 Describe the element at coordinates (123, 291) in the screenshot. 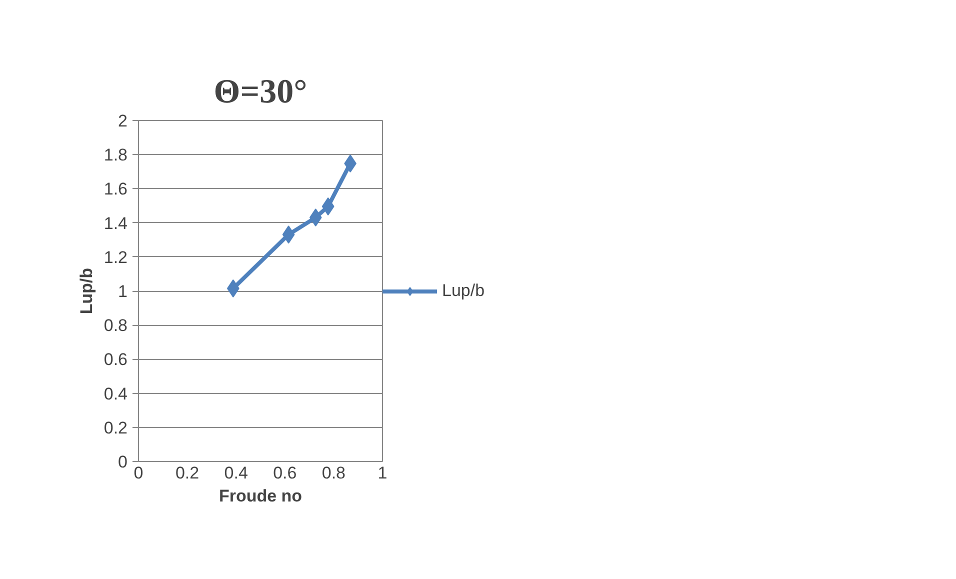

I see `y-tick-label: 1` at that location.